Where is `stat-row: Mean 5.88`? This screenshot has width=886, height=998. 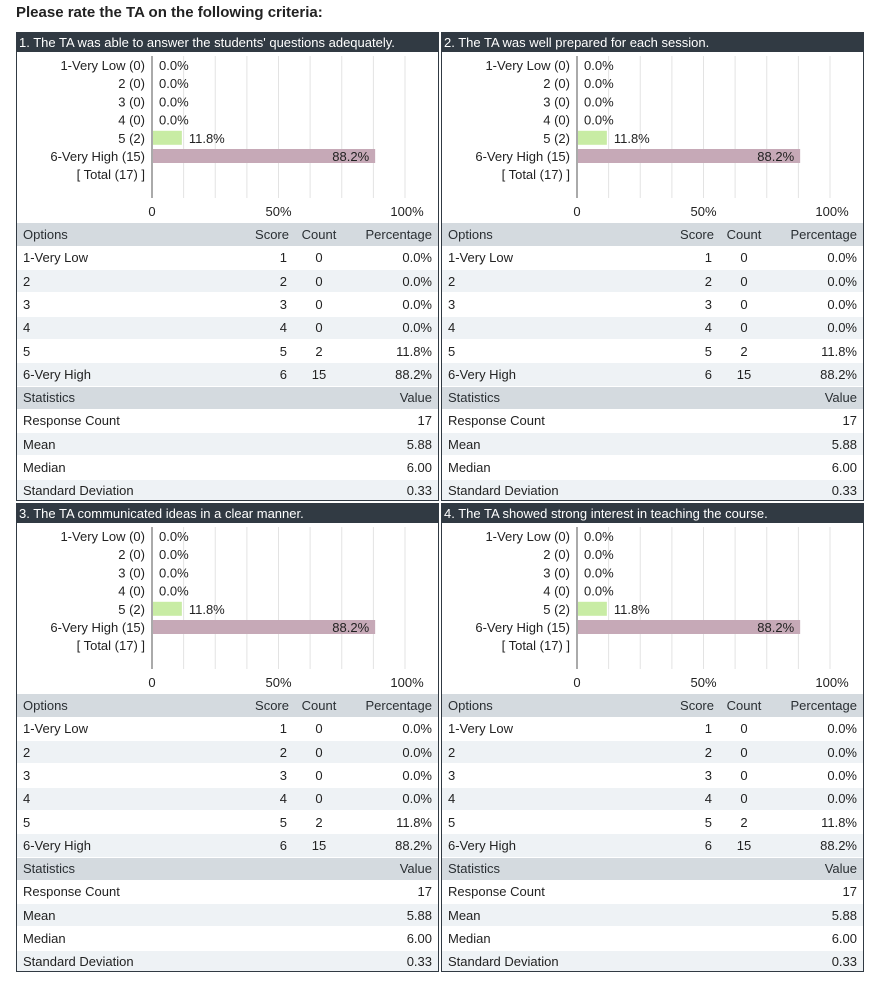 stat-row: Mean 5.88 is located at coordinates (652, 915).